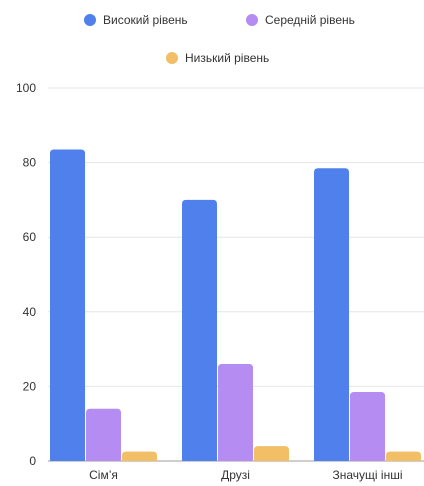  I want to click on y-tick-label-60: 60, so click(30, 237).